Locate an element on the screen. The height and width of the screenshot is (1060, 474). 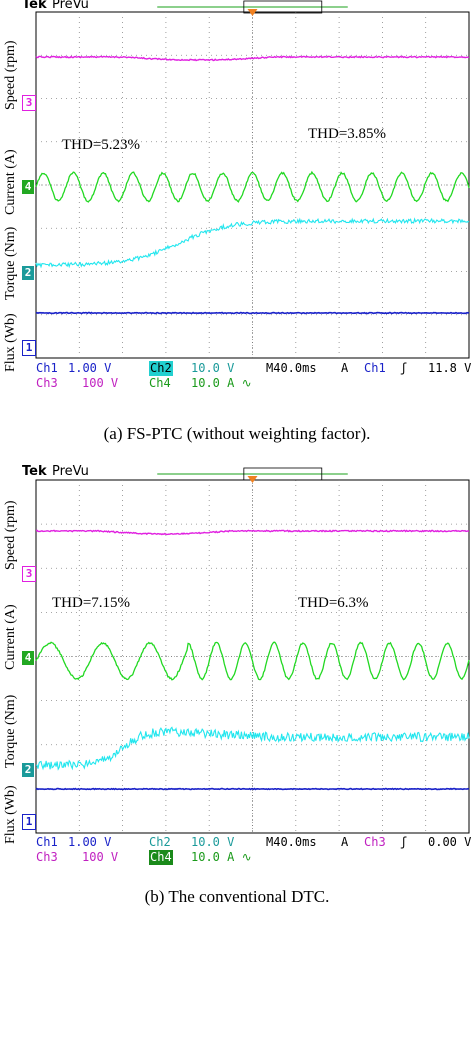
thd-left-label: THD=5.23% is located at coordinates (101, 145).